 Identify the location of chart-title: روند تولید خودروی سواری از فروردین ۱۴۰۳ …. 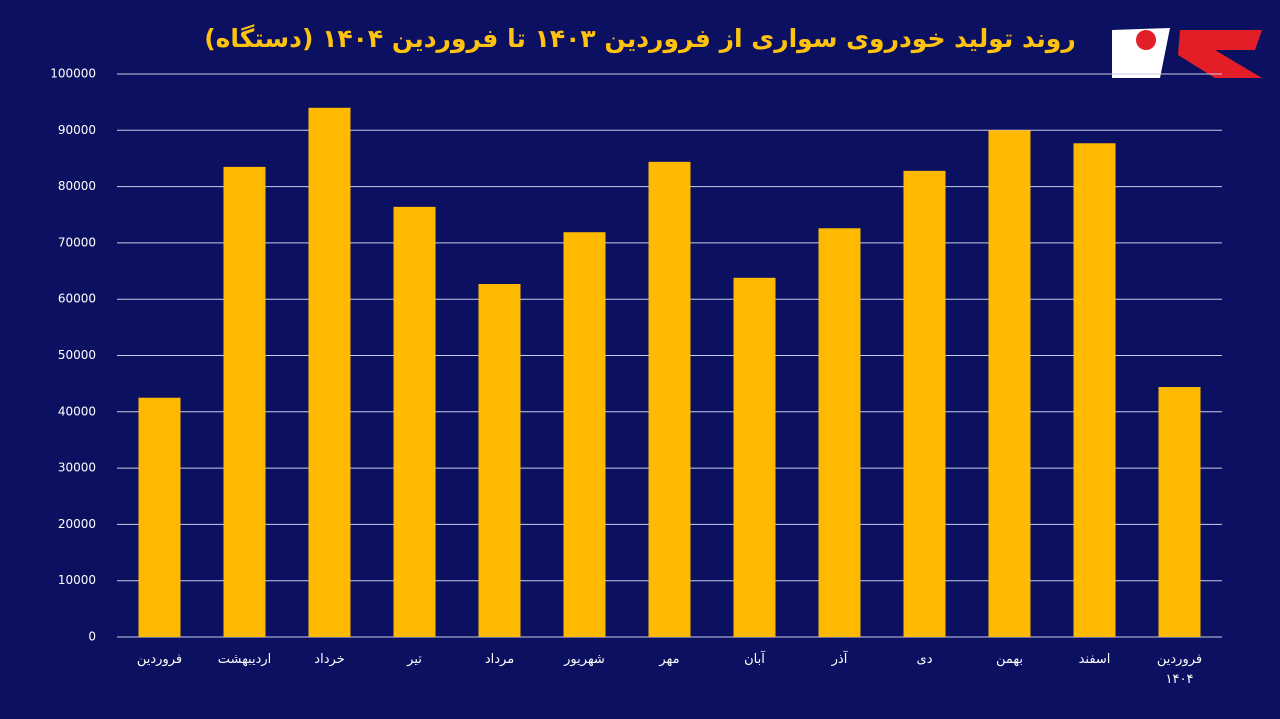
(640, 39).